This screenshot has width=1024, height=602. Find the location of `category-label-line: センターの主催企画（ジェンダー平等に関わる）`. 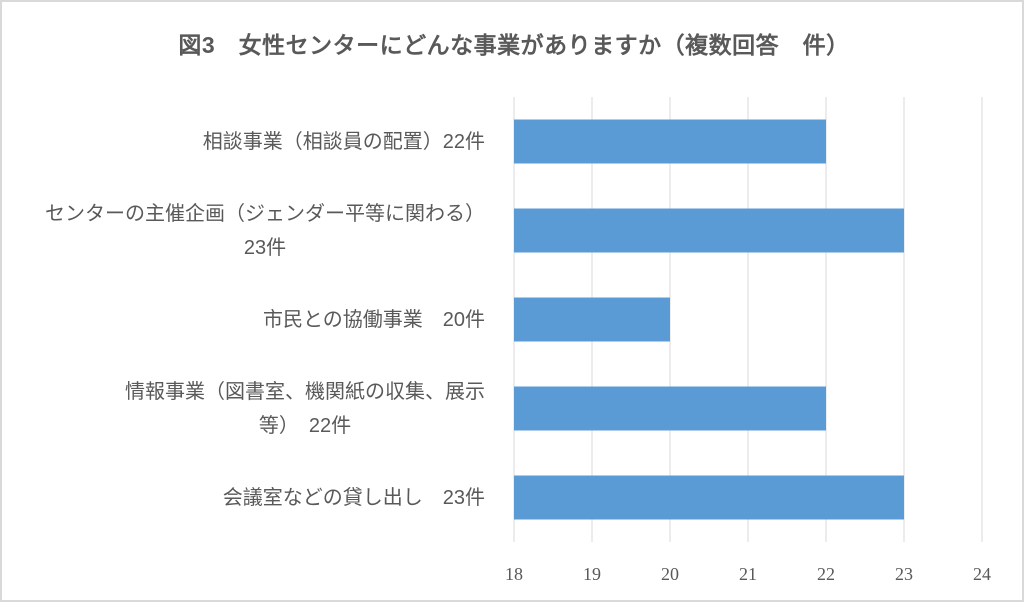

category-label-line: センターの主催企画（ジェンダー平等に関わる） is located at coordinates (265, 213).